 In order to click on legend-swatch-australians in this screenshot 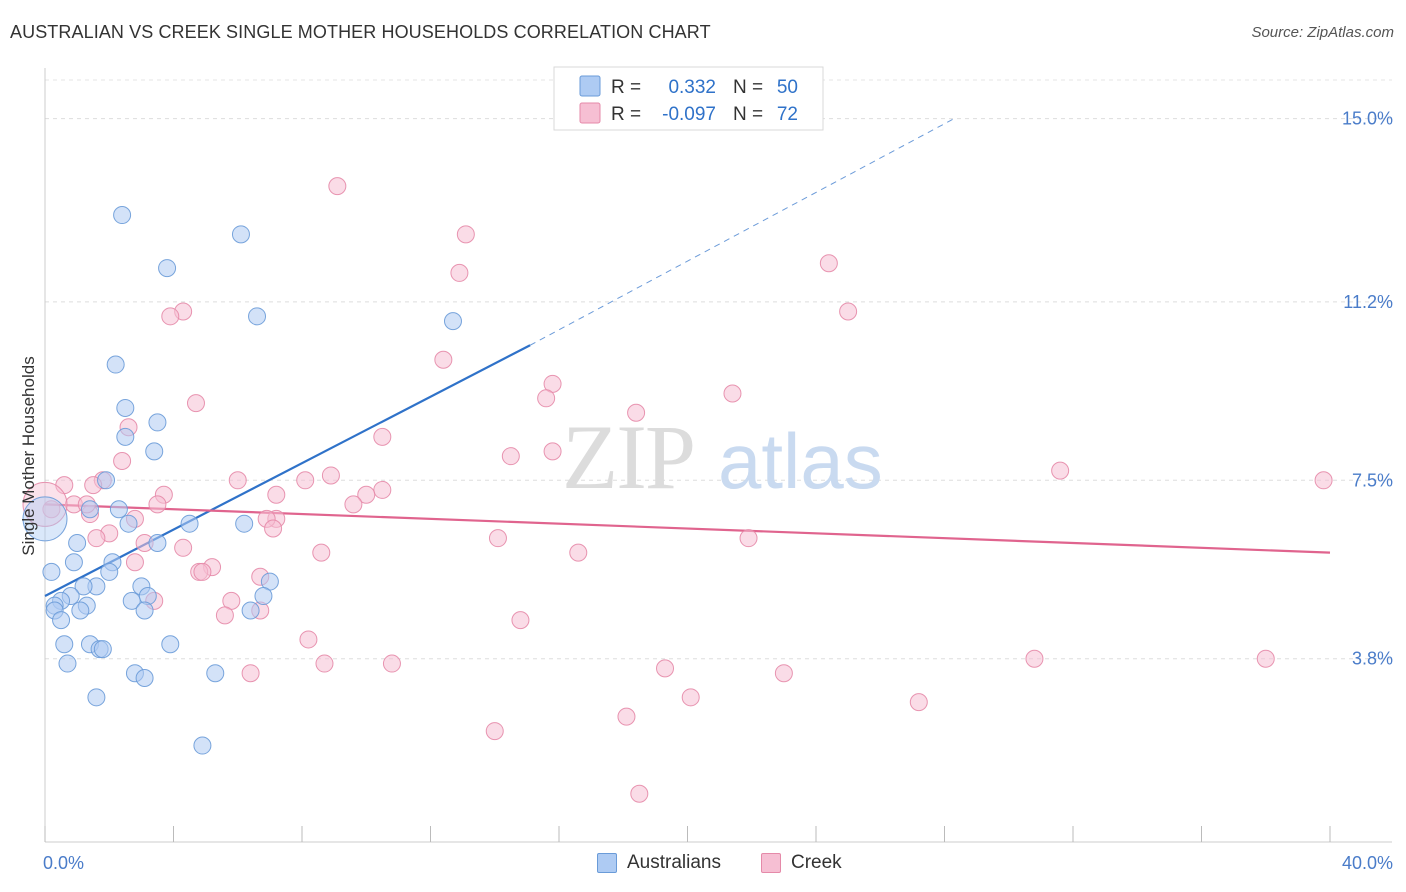, I will do `click(607, 863)`.